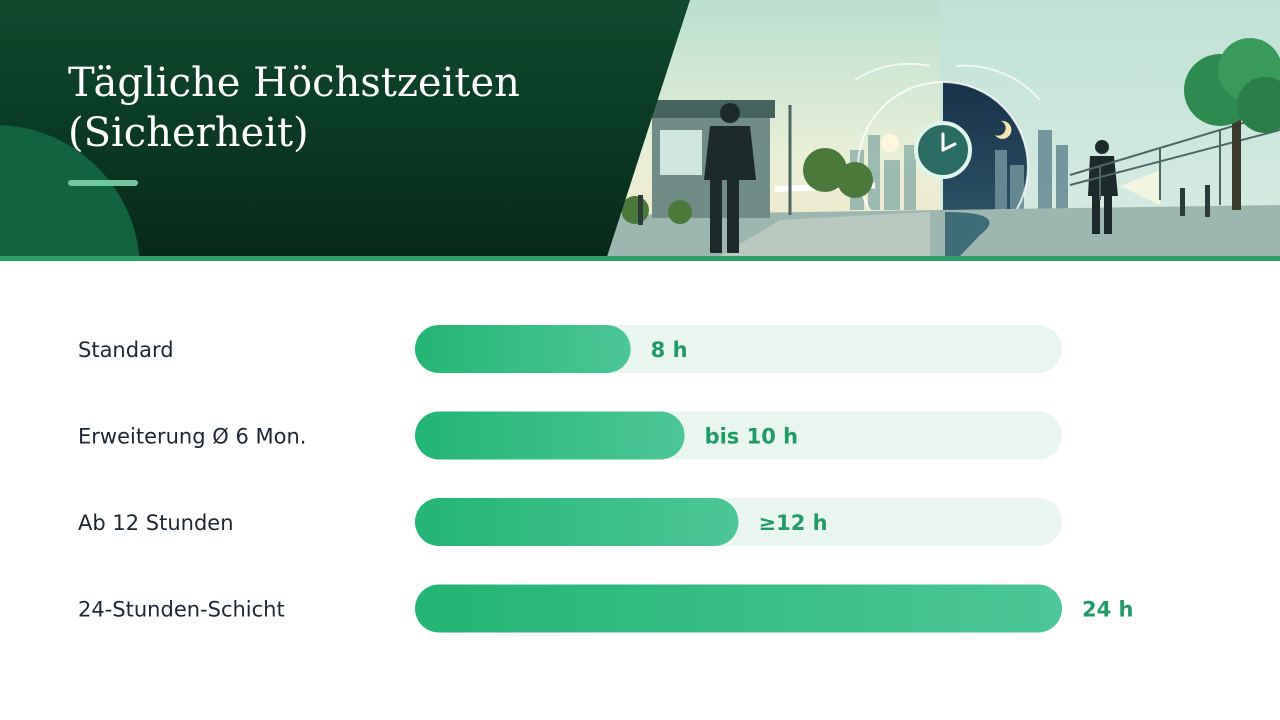 The image size is (1280, 720). Describe the element at coordinates (156, 523) in the screenshot. I see `category-label: Ab 12 Stunden` at that location.